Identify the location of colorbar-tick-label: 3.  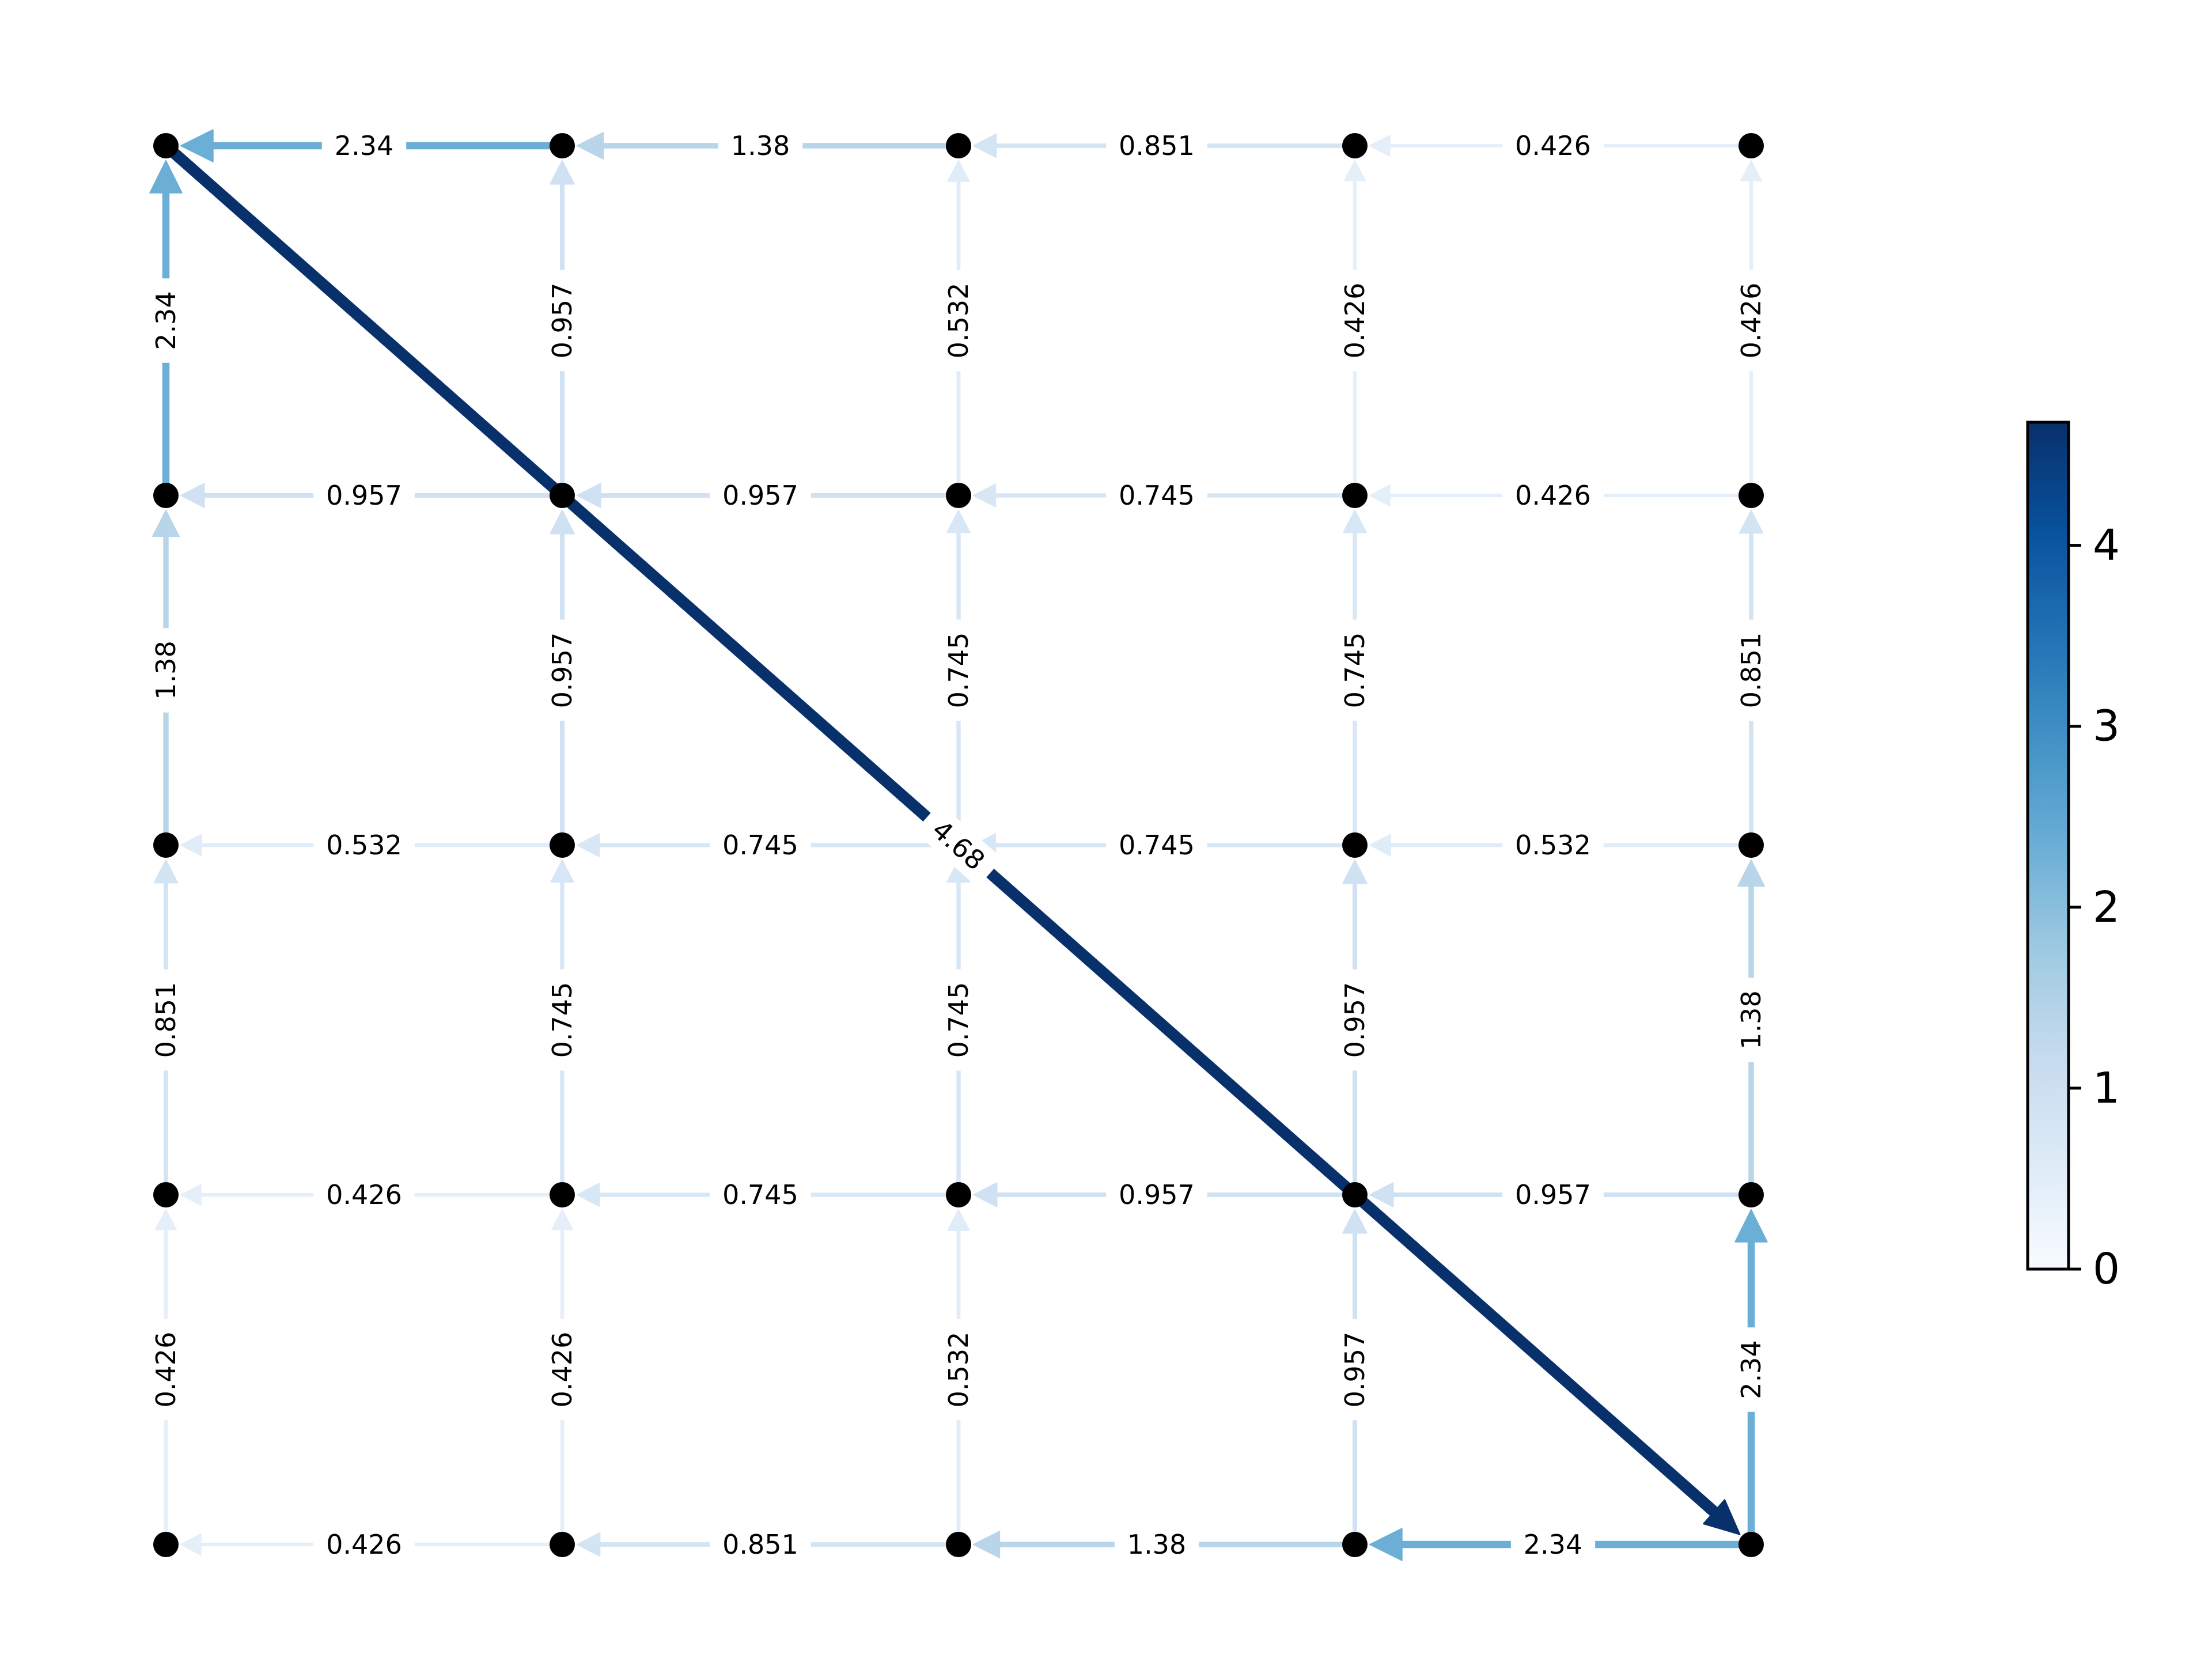
(2106, 726).